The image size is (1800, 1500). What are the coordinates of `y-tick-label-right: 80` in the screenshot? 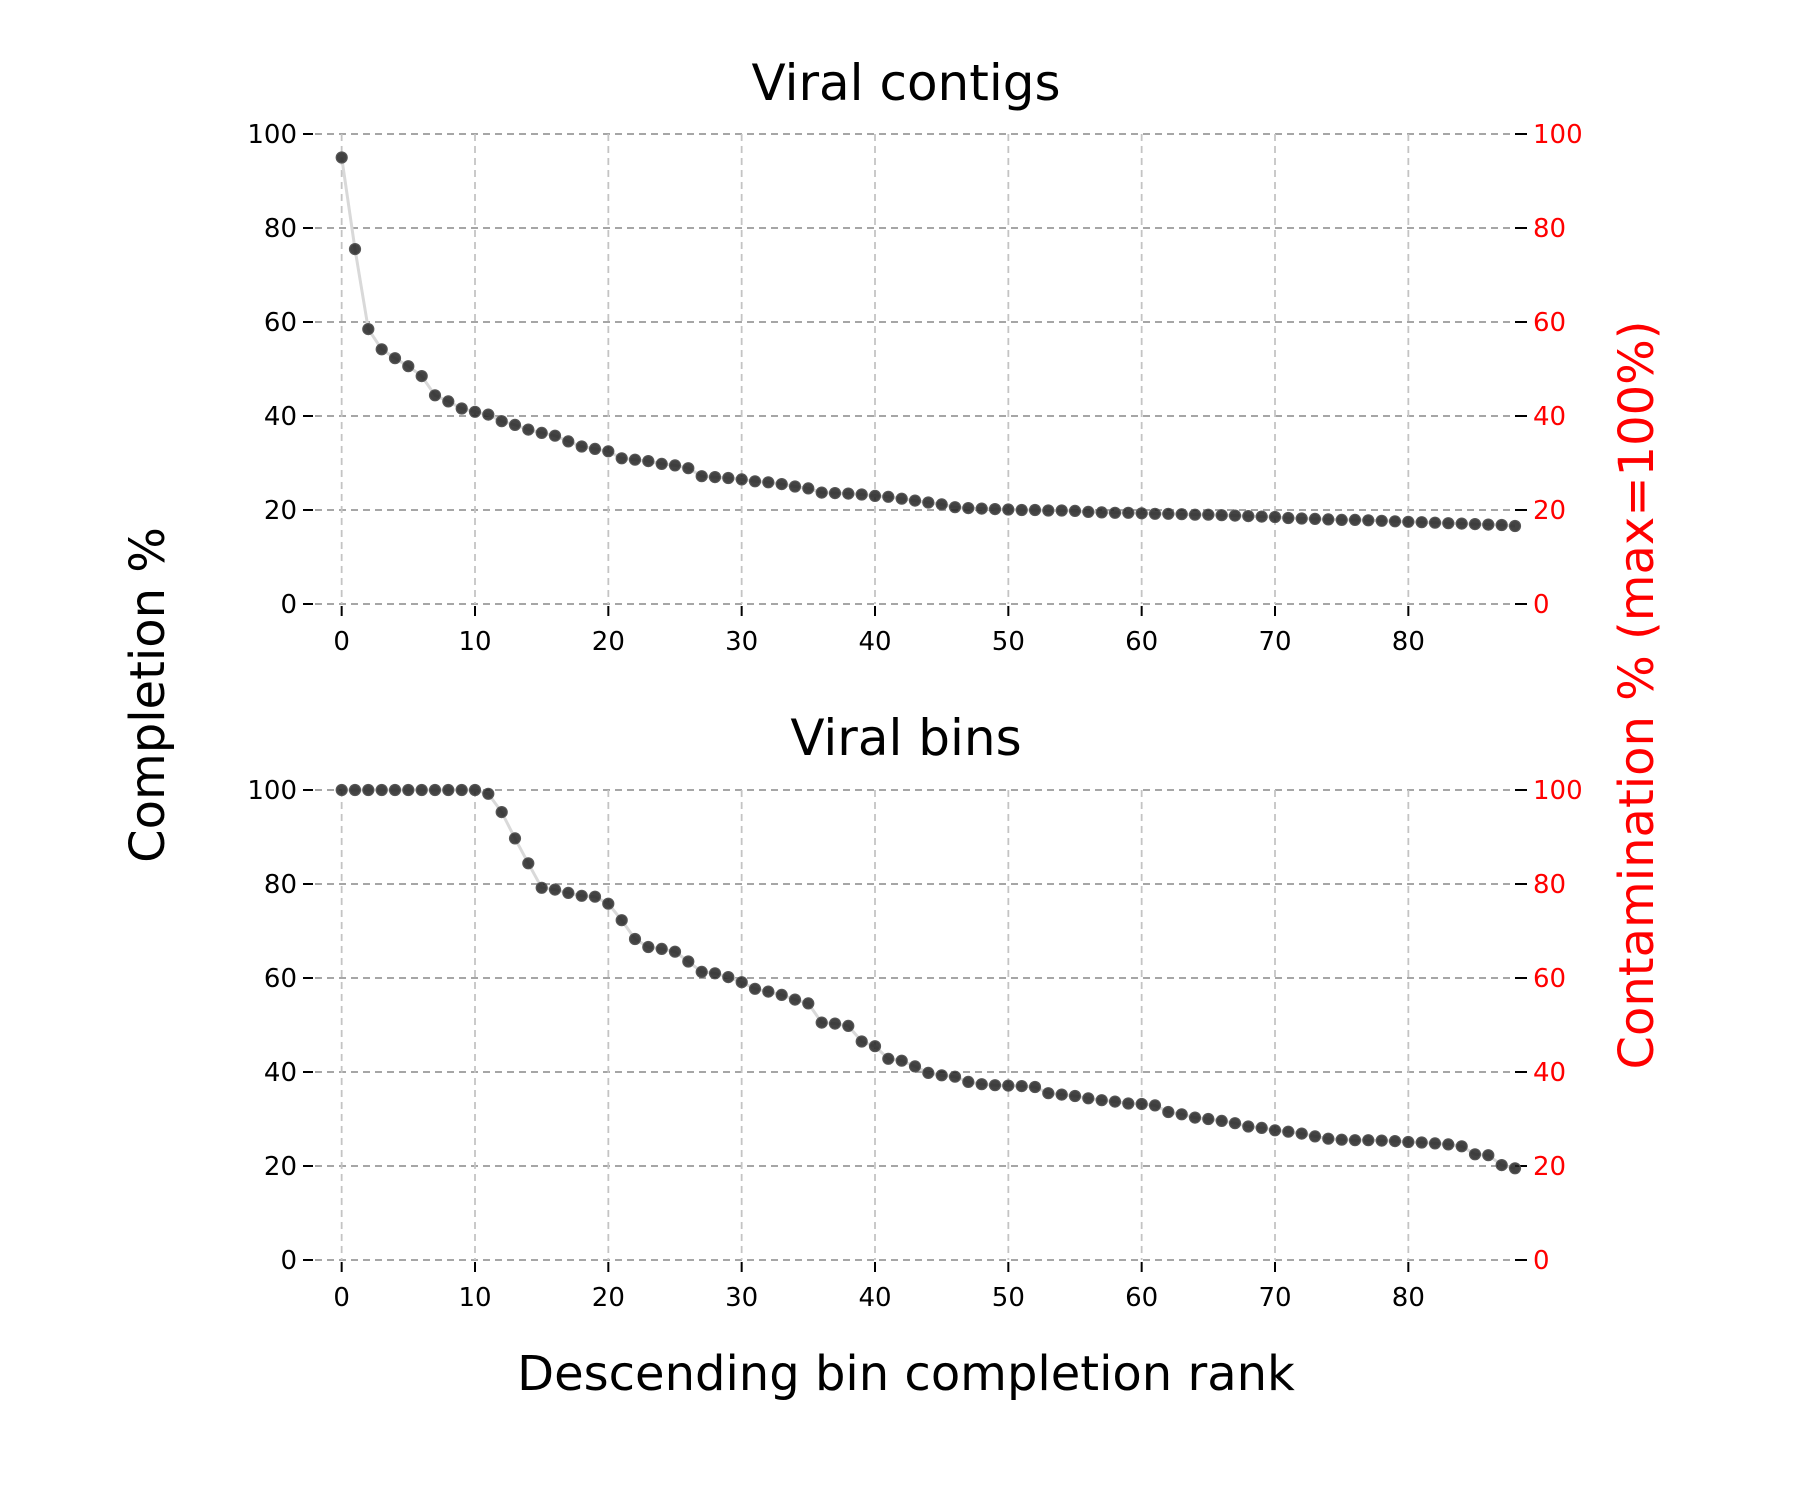 It's located at (1549, 229).